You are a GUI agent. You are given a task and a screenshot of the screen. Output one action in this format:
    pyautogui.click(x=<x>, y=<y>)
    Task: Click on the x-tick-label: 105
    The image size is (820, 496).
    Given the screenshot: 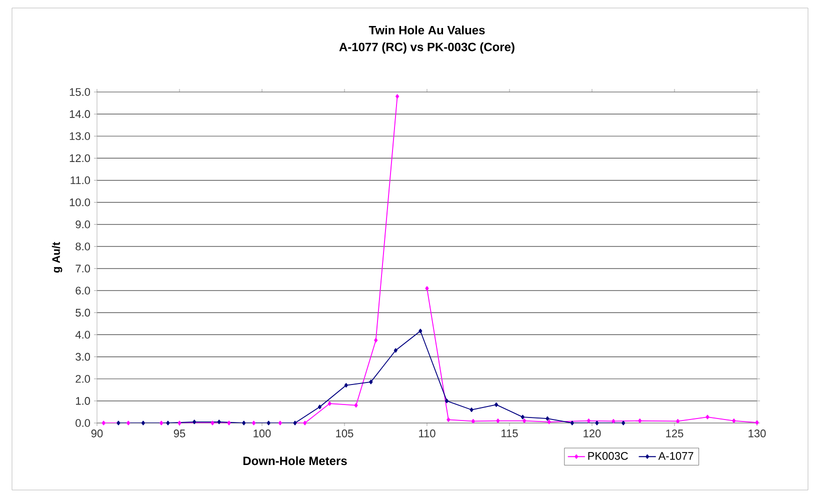 What is the action you would take?
    pyautogui.click(x=345, y=434)
    